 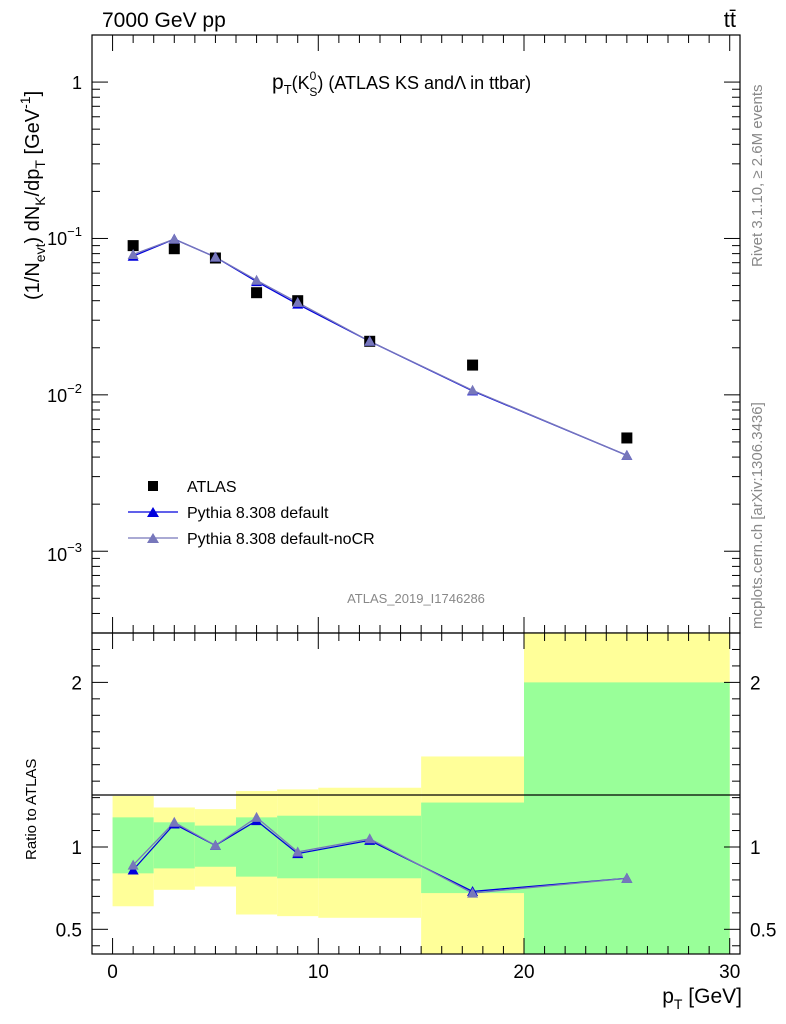 What do you see at coordinates (77, 83) in the screenshot?
I see `ytick-label-1: 1` at bounding box center [77, 83].